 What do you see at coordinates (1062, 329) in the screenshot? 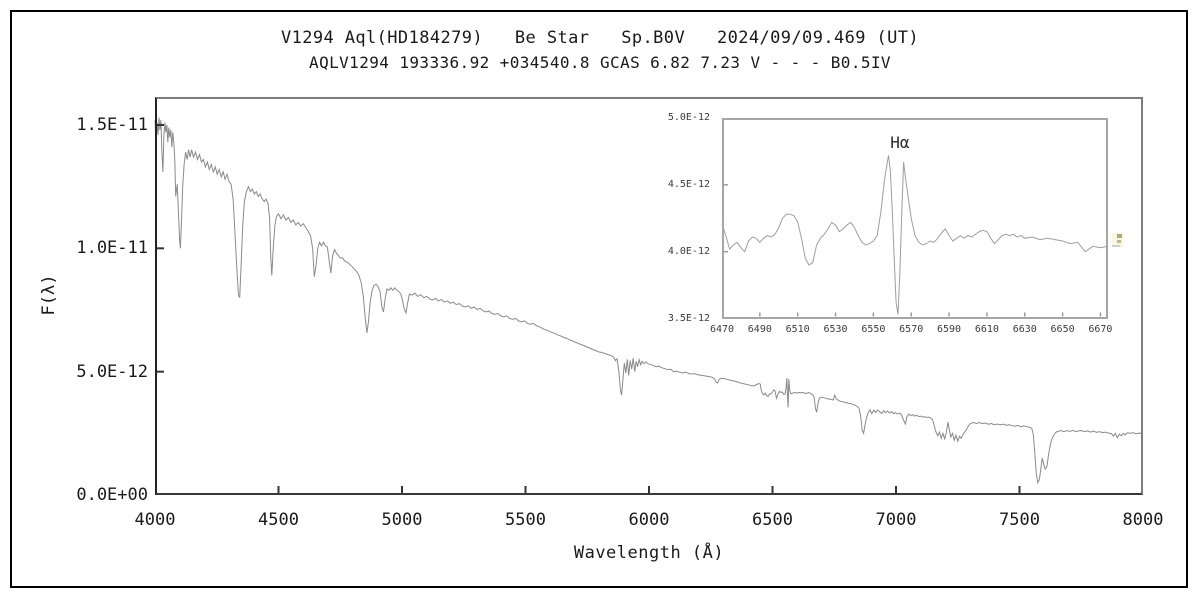
I see `inset-x-tick-label: 6650` at bounding box center [1062, 329].